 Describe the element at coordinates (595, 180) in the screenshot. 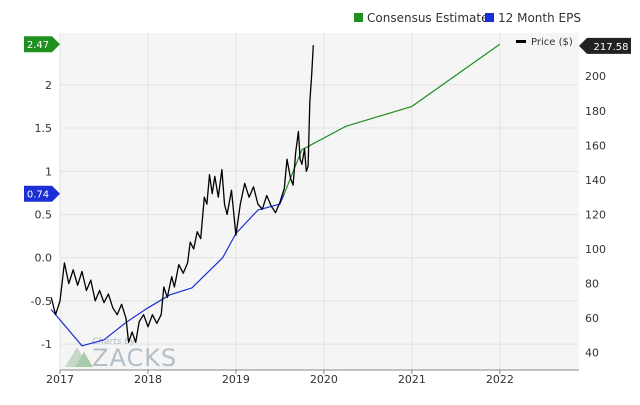

I see `y-right-tick-label: 140` at that location.